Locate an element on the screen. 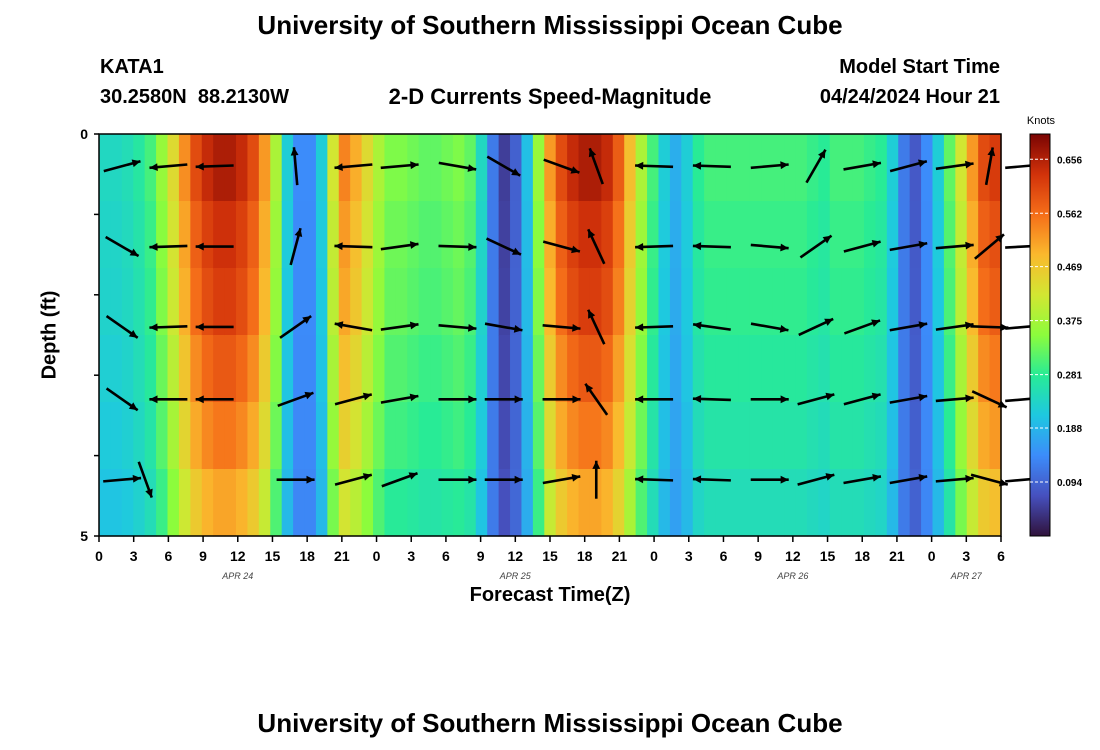 This screenshot has width=1100, height=750. x-tick-label: 0 is located at coordinates (654, 556).